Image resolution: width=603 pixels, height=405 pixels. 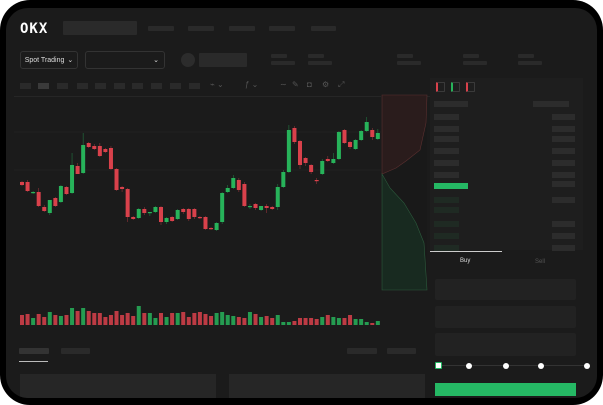 What do you see at coordinates (295, 84) in the screenshot?
I see `pencil-icon: ✎` at bounding box center [295, 84].